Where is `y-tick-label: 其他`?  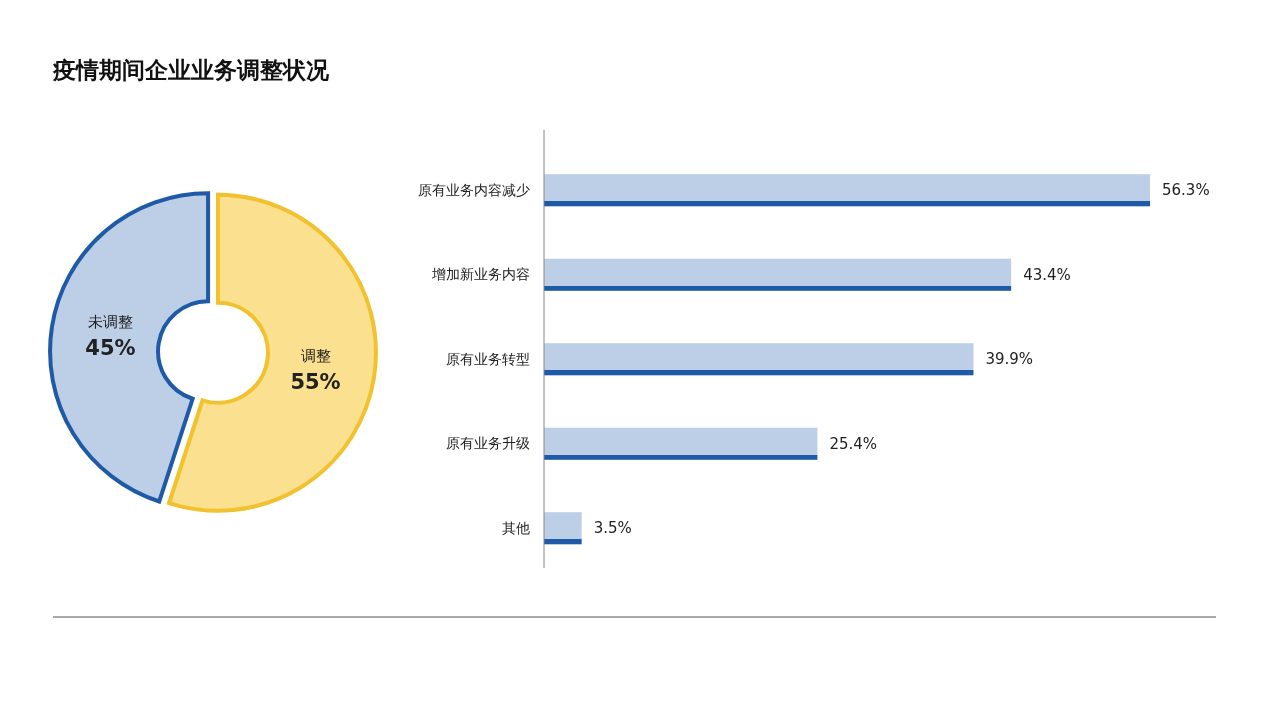
y-tick-label: 其他 is located at coordinates (516, 527).